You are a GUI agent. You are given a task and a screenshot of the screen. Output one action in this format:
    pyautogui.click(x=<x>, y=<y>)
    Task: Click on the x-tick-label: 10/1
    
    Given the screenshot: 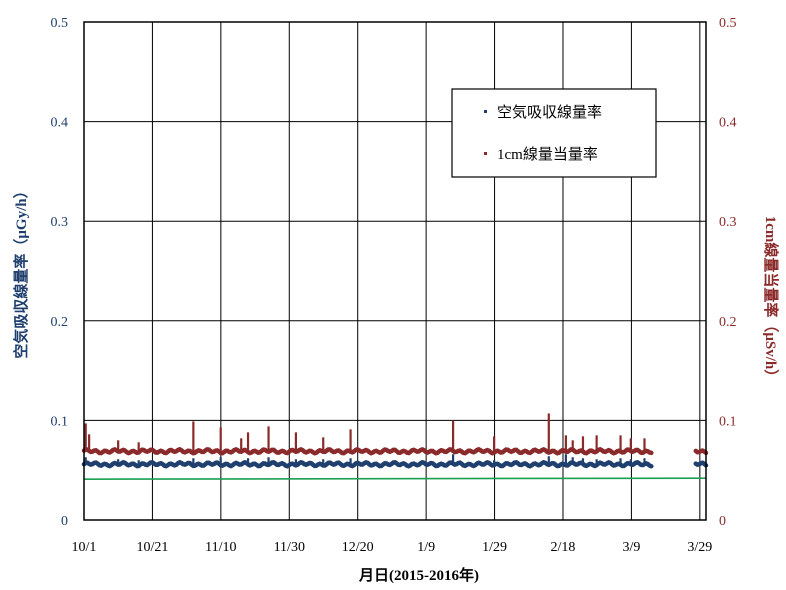 What is the action you would take?
    pyautogui.click(x=84, y=547)
    